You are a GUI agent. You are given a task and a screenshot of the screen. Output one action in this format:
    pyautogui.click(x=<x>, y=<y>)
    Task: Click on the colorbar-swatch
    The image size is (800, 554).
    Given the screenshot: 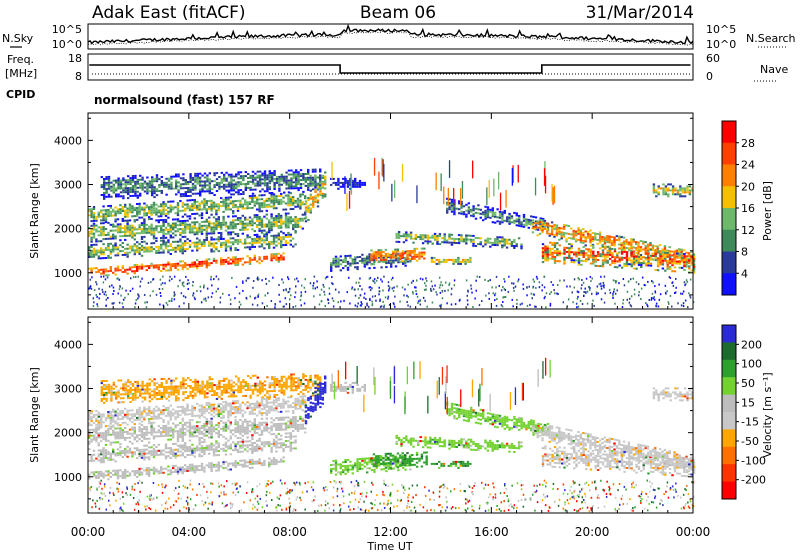 What is the action you would take?
    pyautogui.click(x=729, y=175)
    